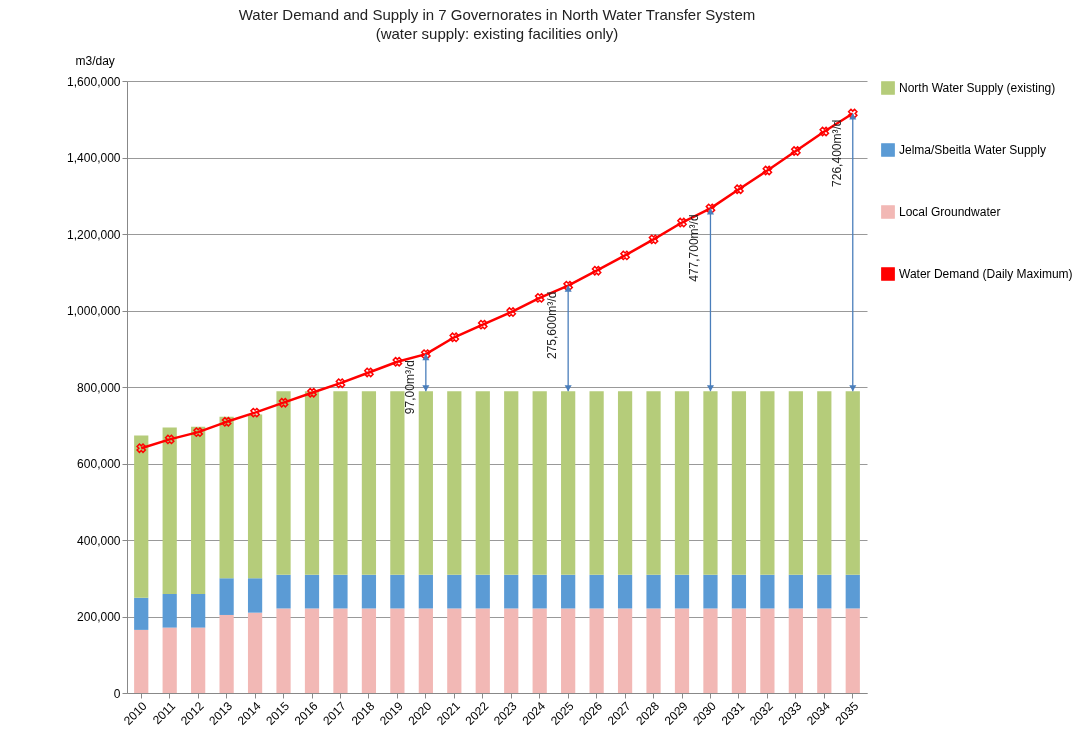 The height and width of the screenshot is (755, 1092). What do you see at coordinates (497, 33) in the screenshot?
I see `chart-subtitle: (water supply: existing facilities only)` at bounding box center [497, 33].